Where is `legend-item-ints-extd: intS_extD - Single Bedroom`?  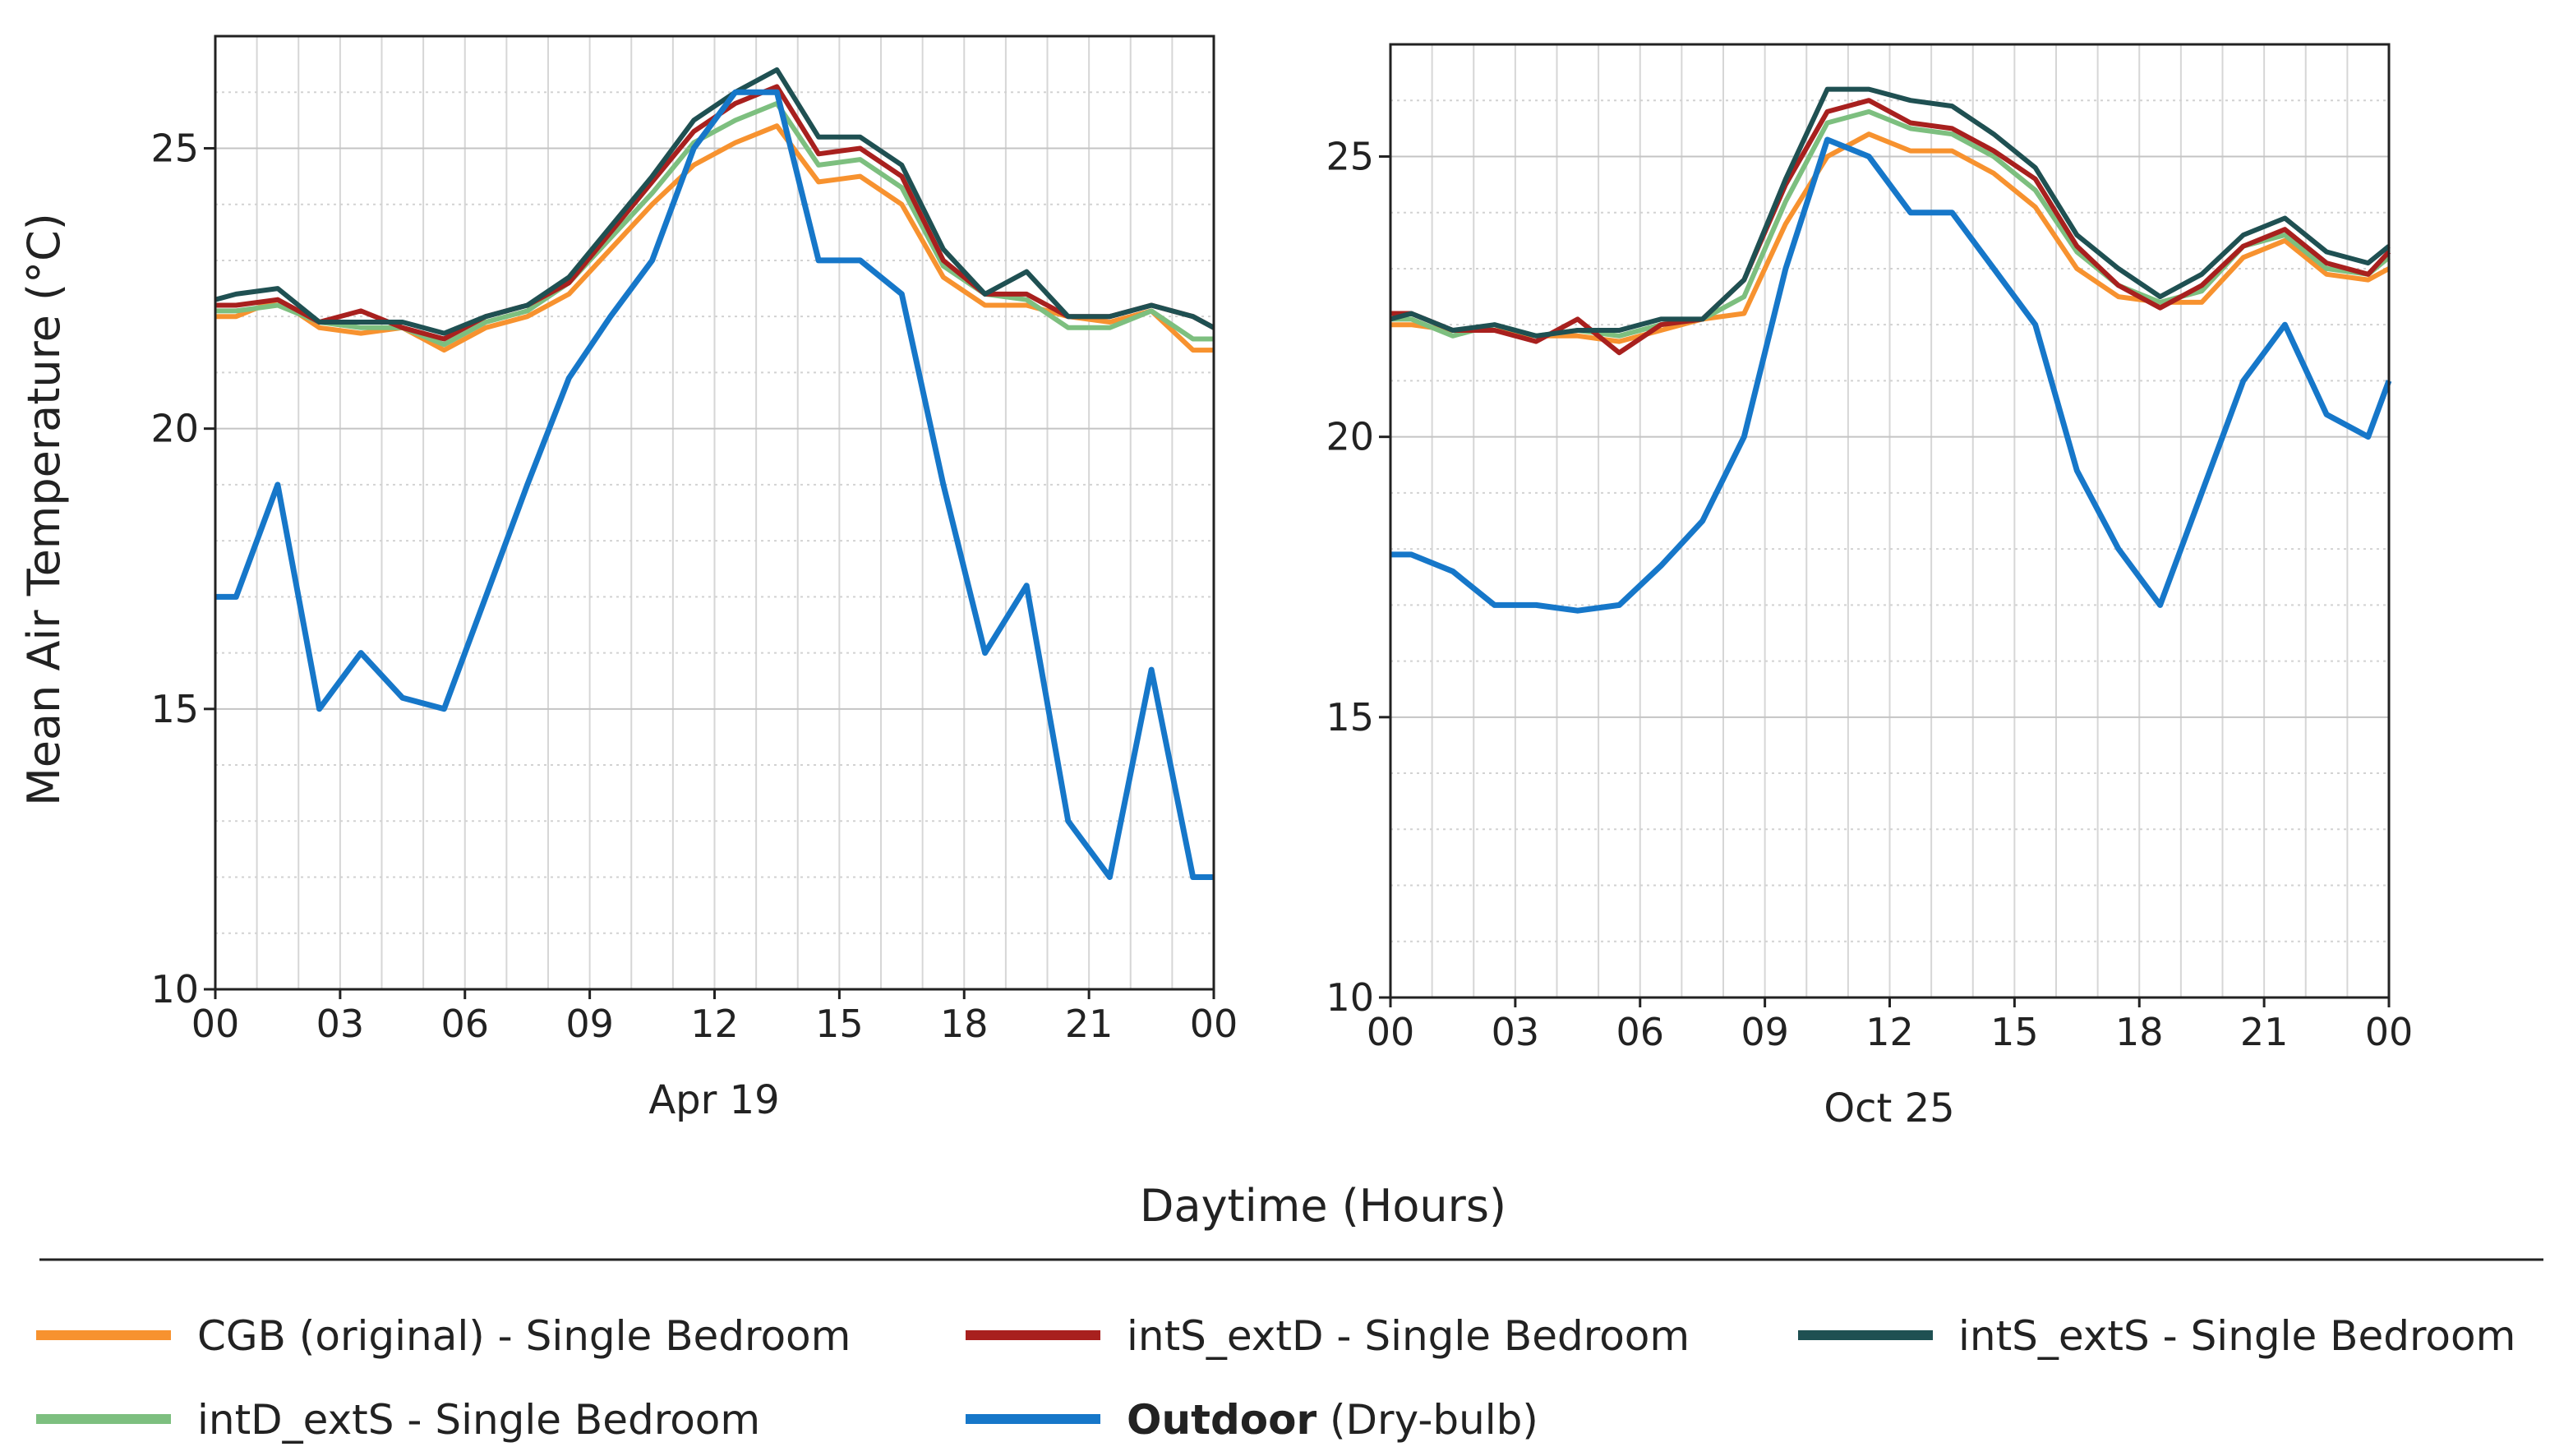 legend-item-ints-extd: intS_extD - Single Bedroom is located at coordinates (1328, 1336).